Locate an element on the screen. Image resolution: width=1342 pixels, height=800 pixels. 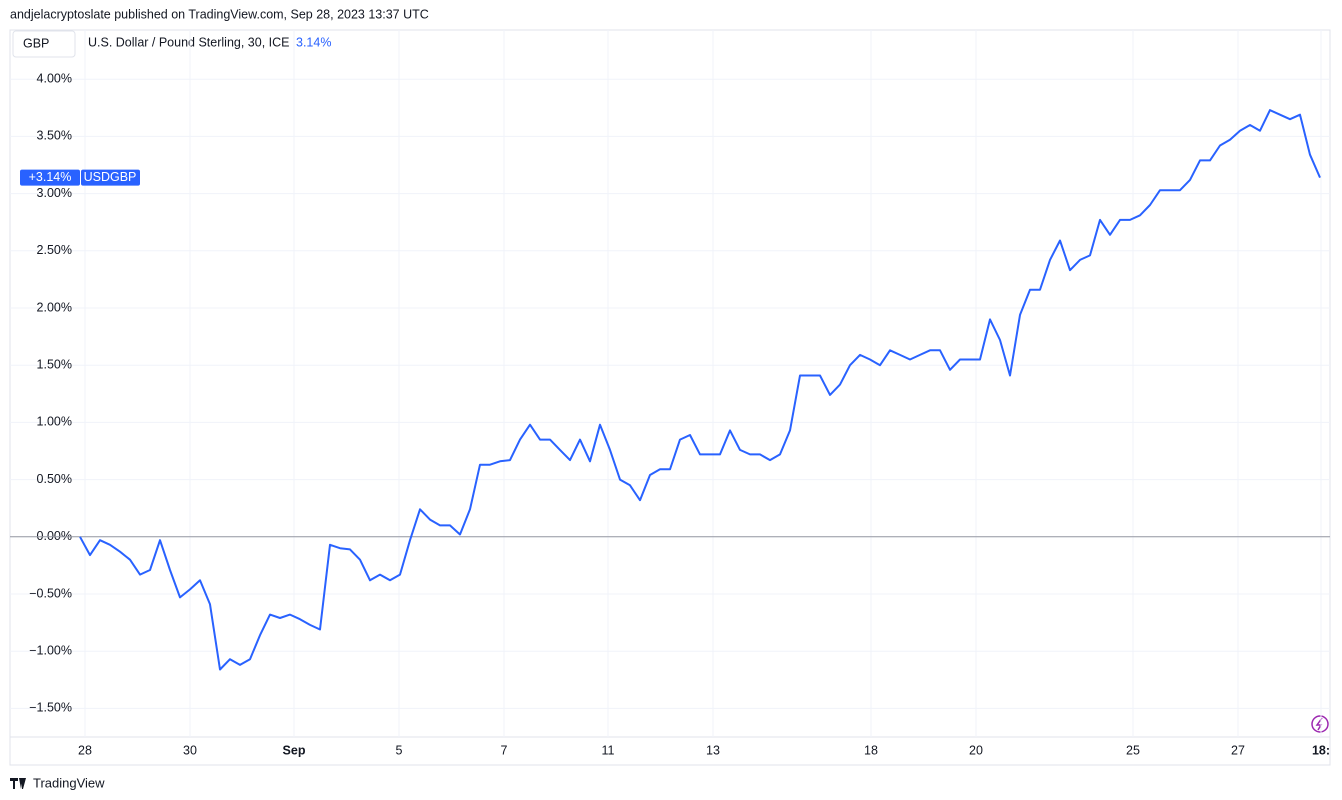
x-tick-label: 18: is located at coordinates (1321, 750).